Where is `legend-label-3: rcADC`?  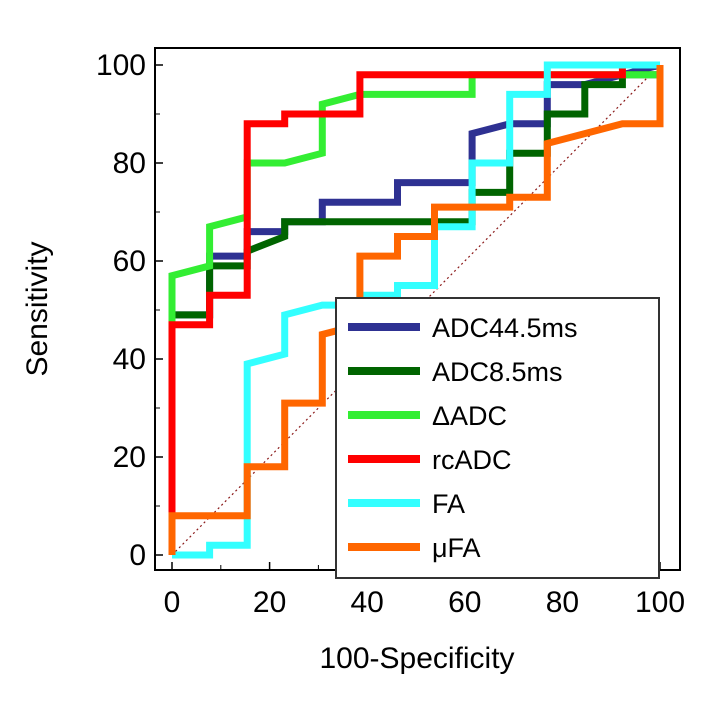 legend-label-3: rcADC is located at coordinates (472, 460).